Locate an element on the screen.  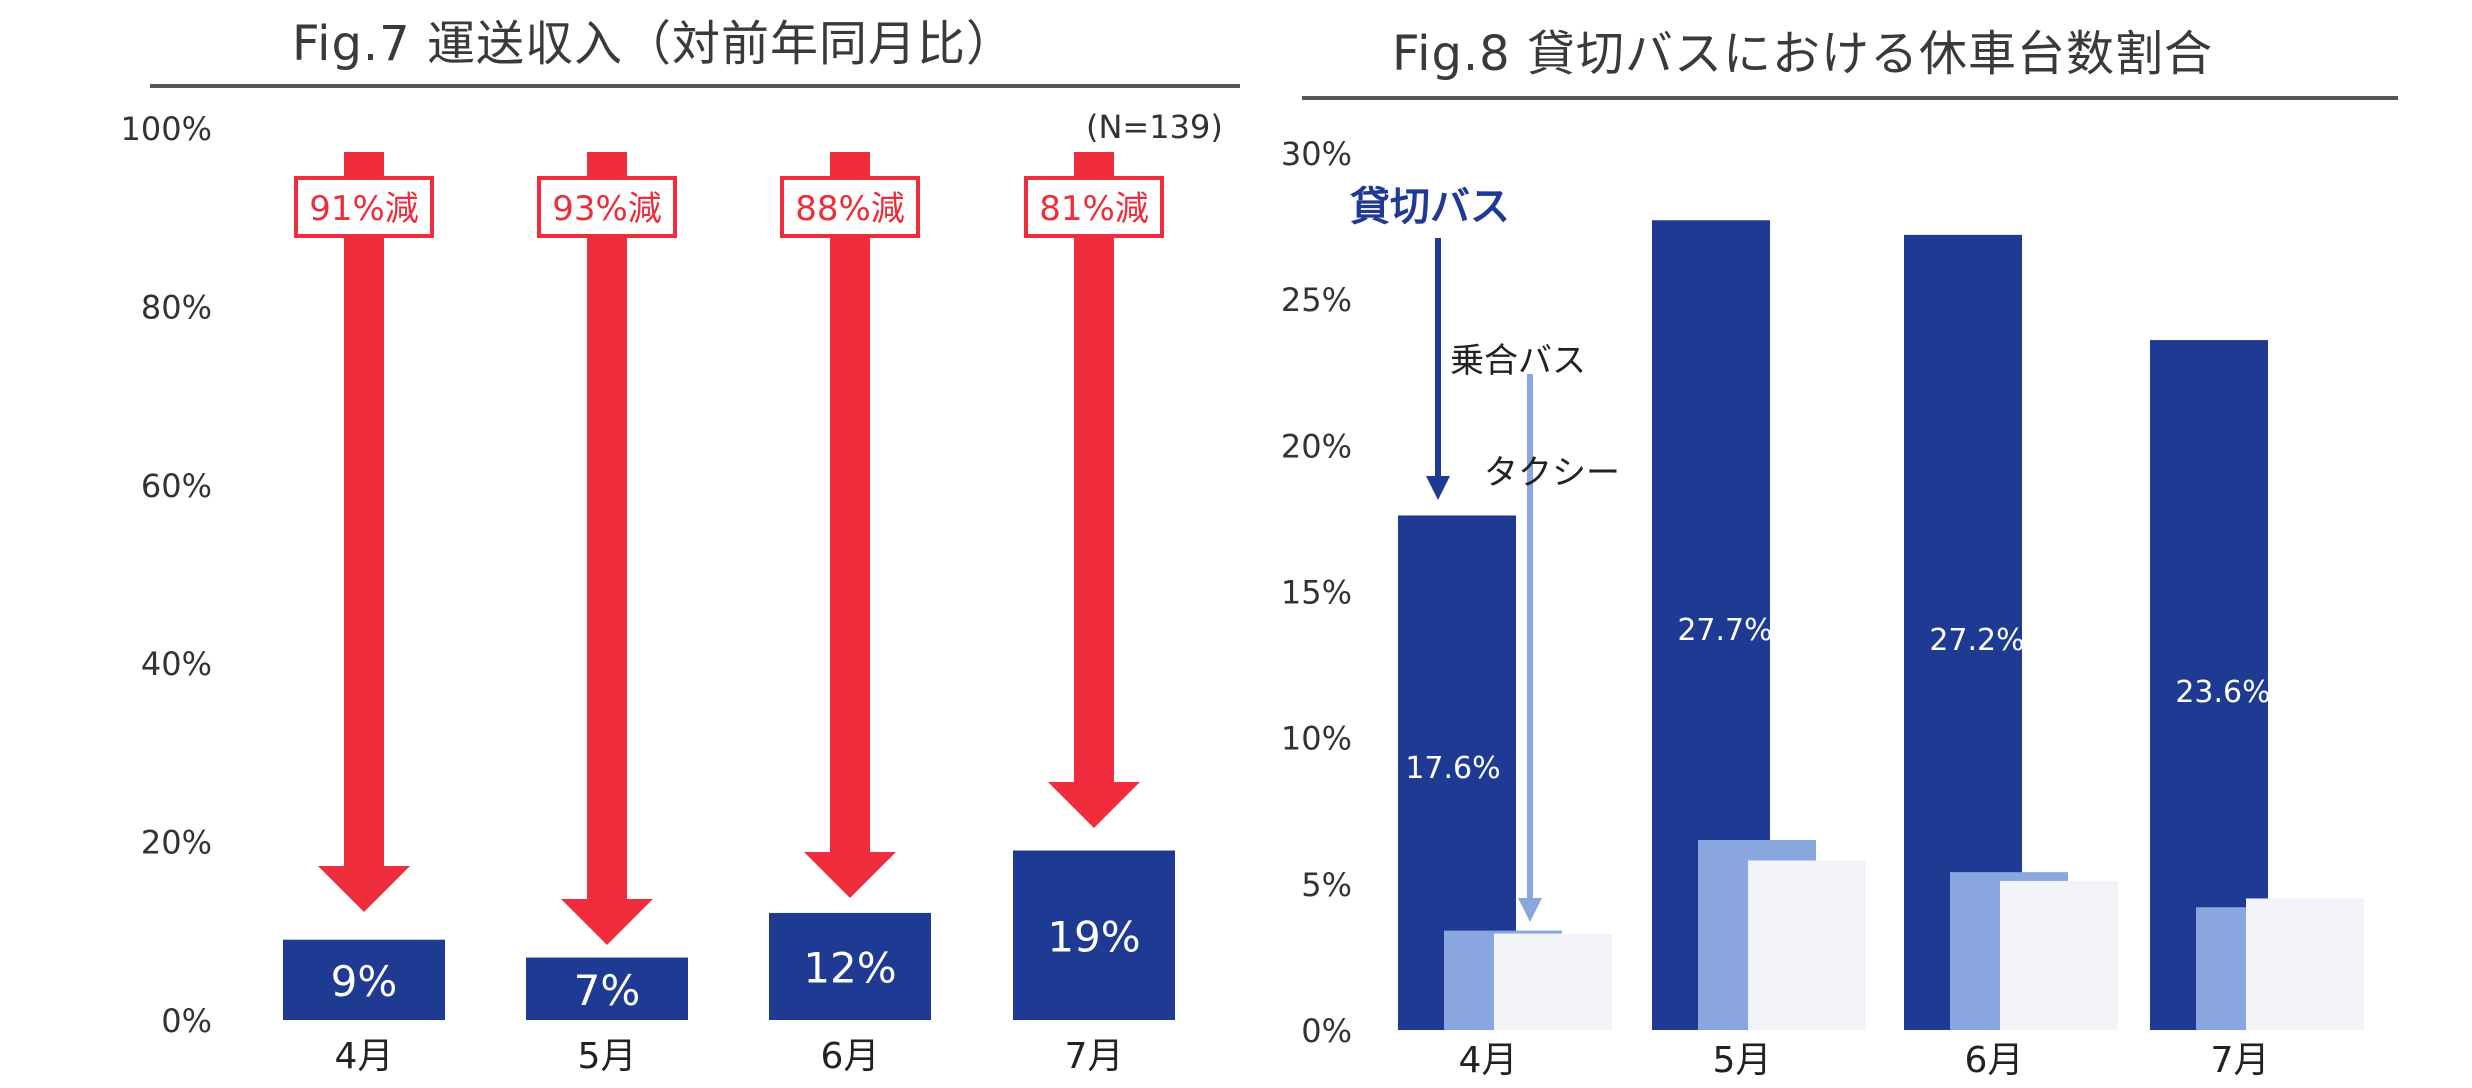
fig7-decrease-label: 81%減 is located at coordinates (1094, 209).